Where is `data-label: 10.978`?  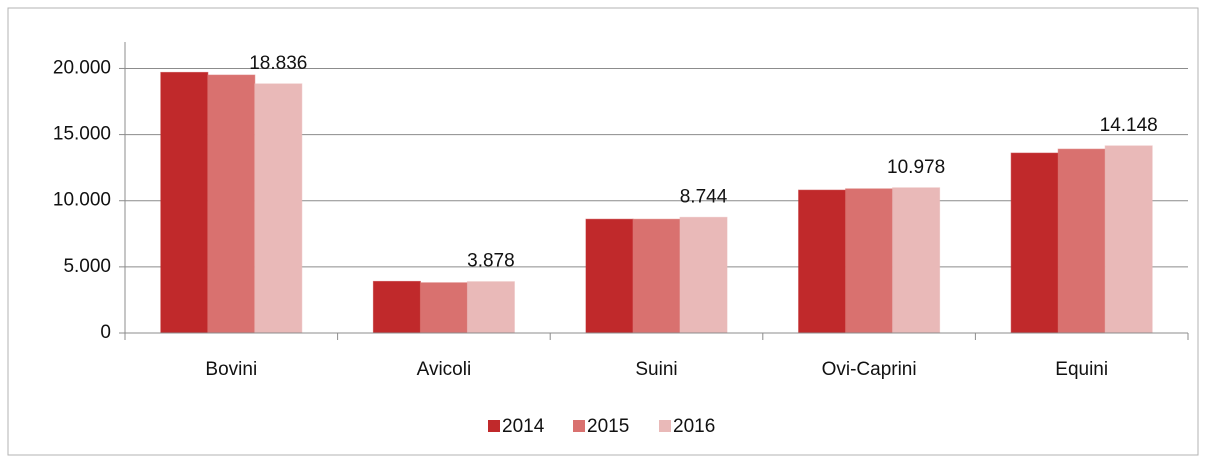
data-label: 10.978 is located at coordinates (916, 167).